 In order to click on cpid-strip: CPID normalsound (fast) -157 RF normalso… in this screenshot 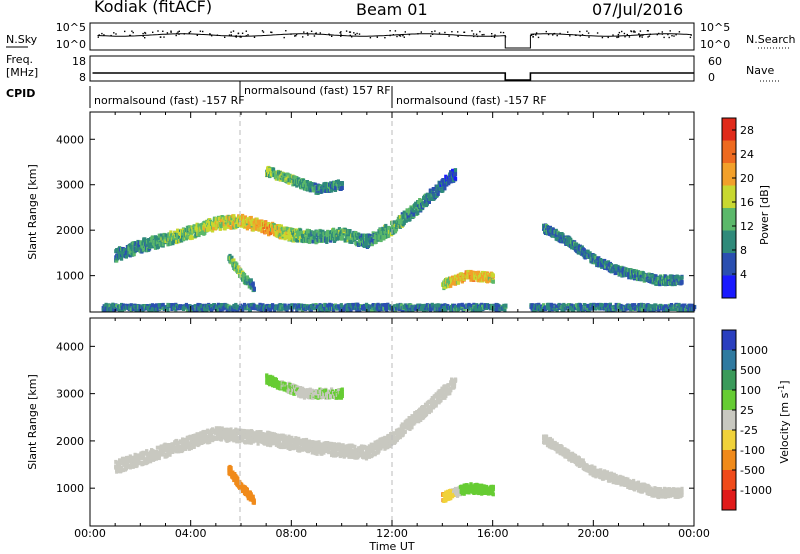, I will do `click(276, 94)`.